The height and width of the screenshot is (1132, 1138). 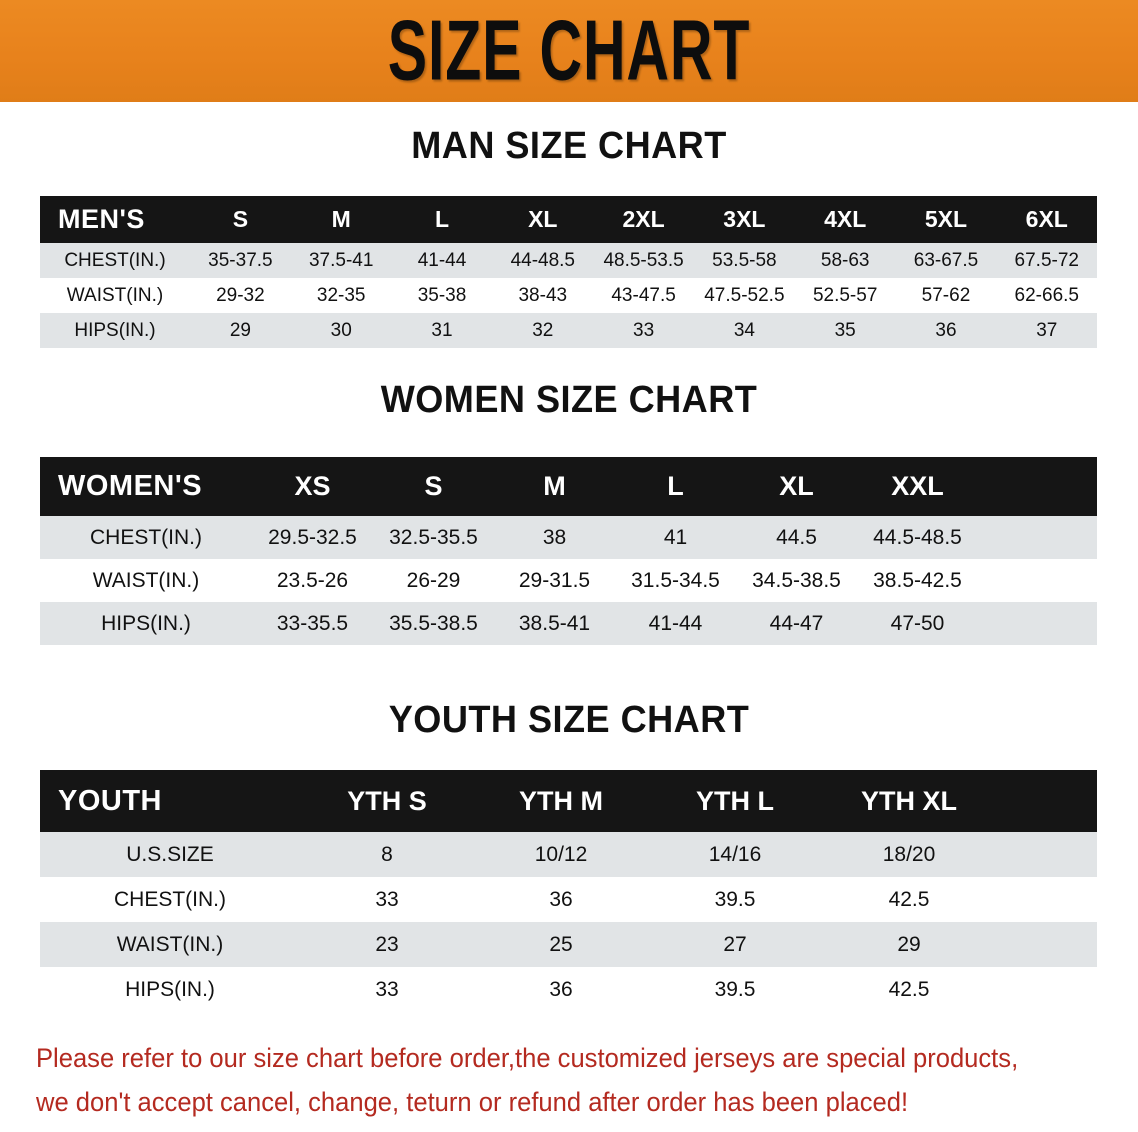 I want to click on cell: 52.5-57, so click(x=845, y=295).